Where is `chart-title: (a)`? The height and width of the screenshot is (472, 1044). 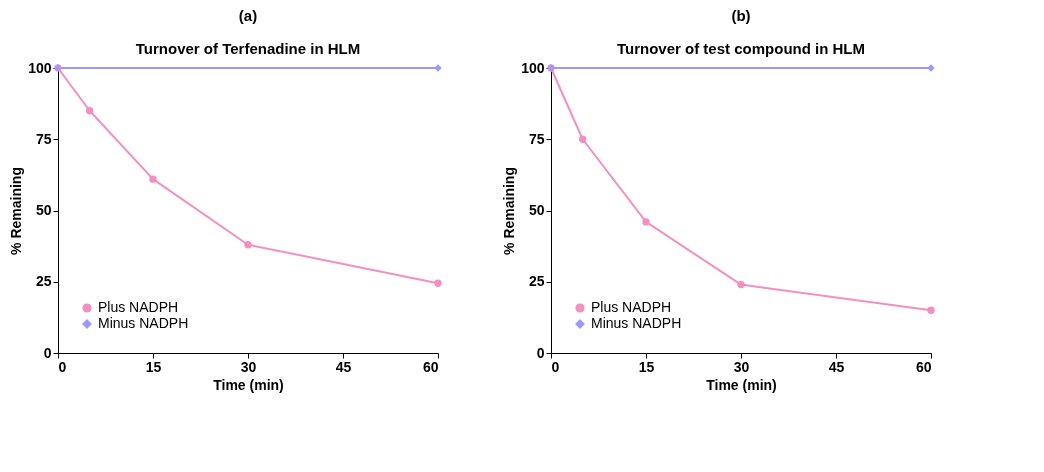
chart-title: (a) is located at coordinates (248, 15).